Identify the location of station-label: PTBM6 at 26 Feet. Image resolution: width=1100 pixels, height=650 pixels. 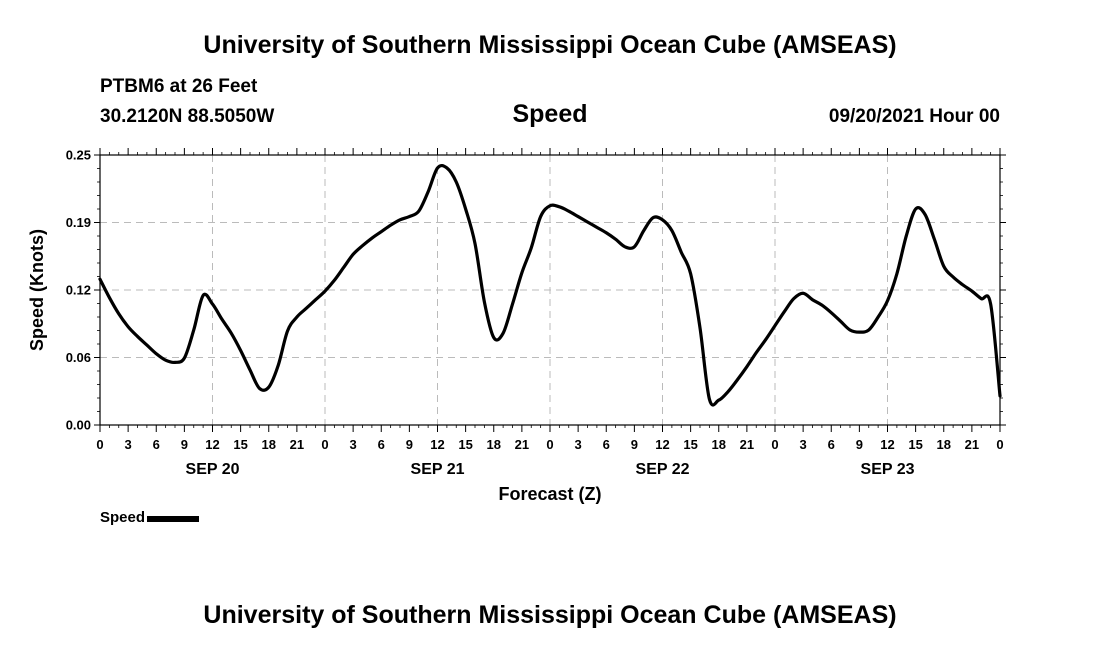
(179, 86).